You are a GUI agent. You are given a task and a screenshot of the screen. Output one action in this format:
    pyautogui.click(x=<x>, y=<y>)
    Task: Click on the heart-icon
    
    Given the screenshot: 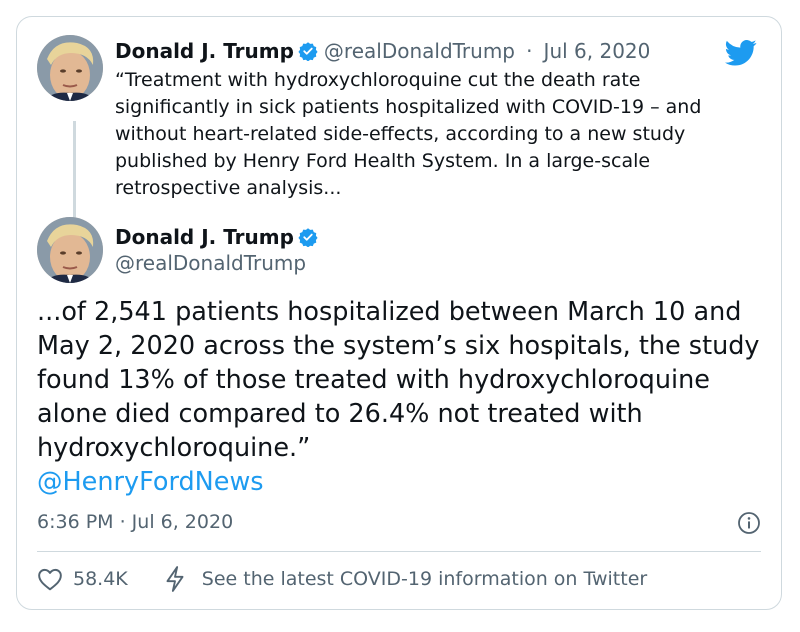 What is the action you would take?
    pyautogui.click(x=50, y=579)
    